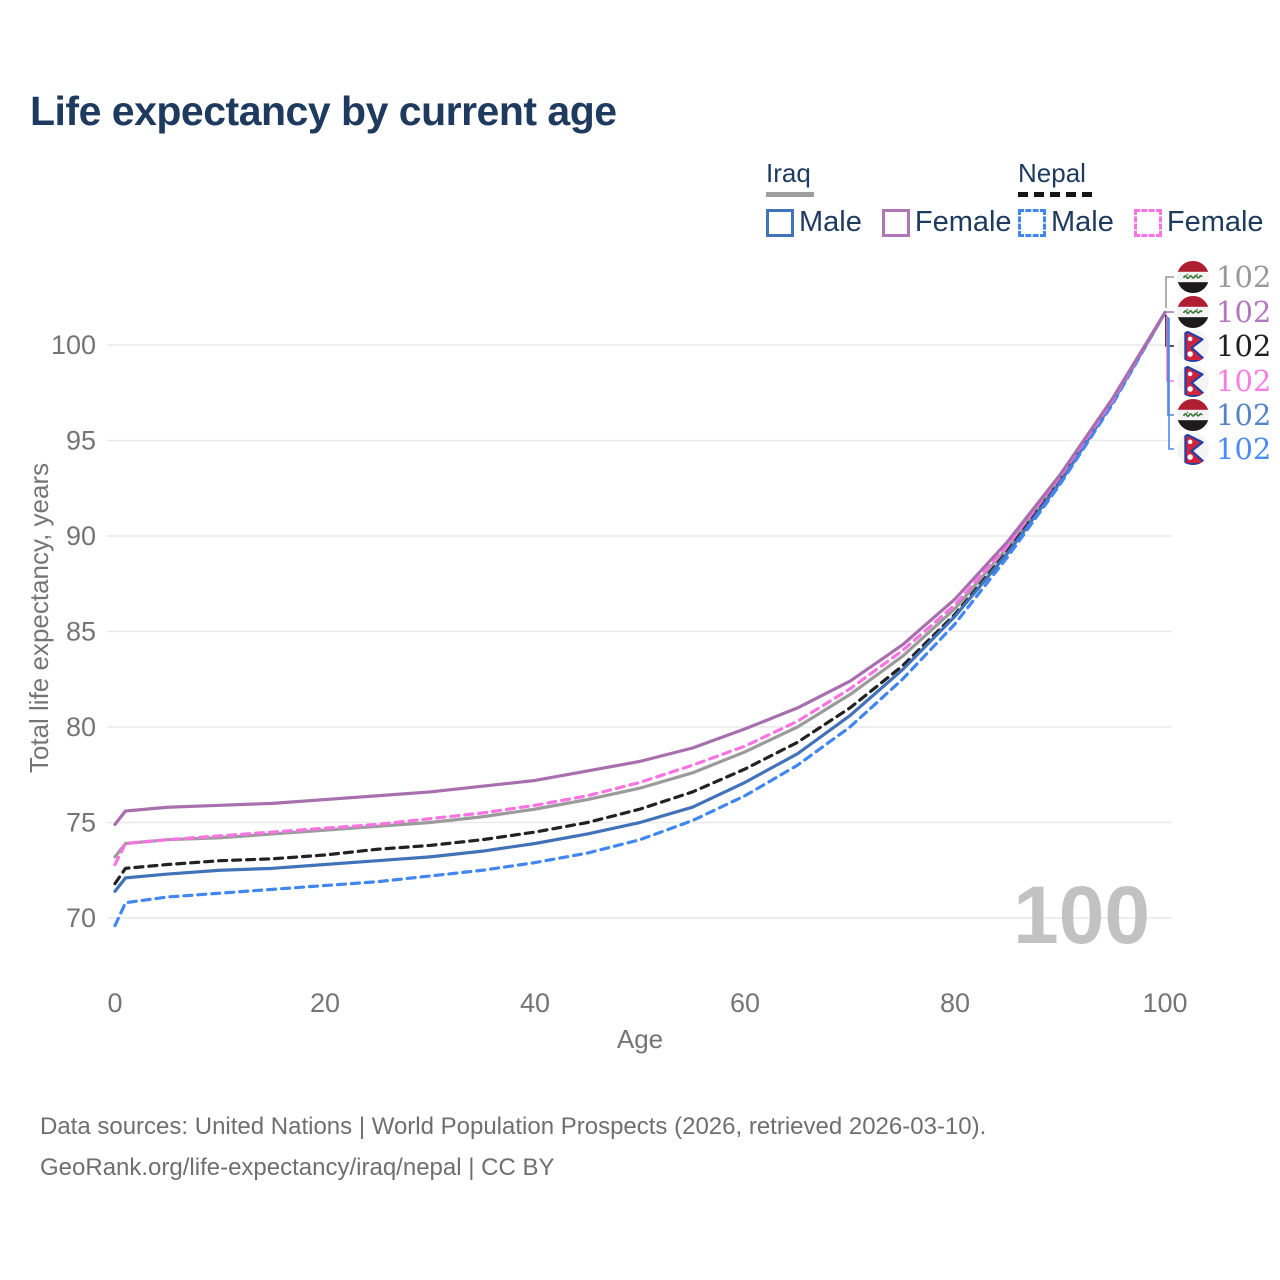  Describe the element at coordinates (1170, 349) in the screenshot. I see `leader-line-nepal-female` at that location.